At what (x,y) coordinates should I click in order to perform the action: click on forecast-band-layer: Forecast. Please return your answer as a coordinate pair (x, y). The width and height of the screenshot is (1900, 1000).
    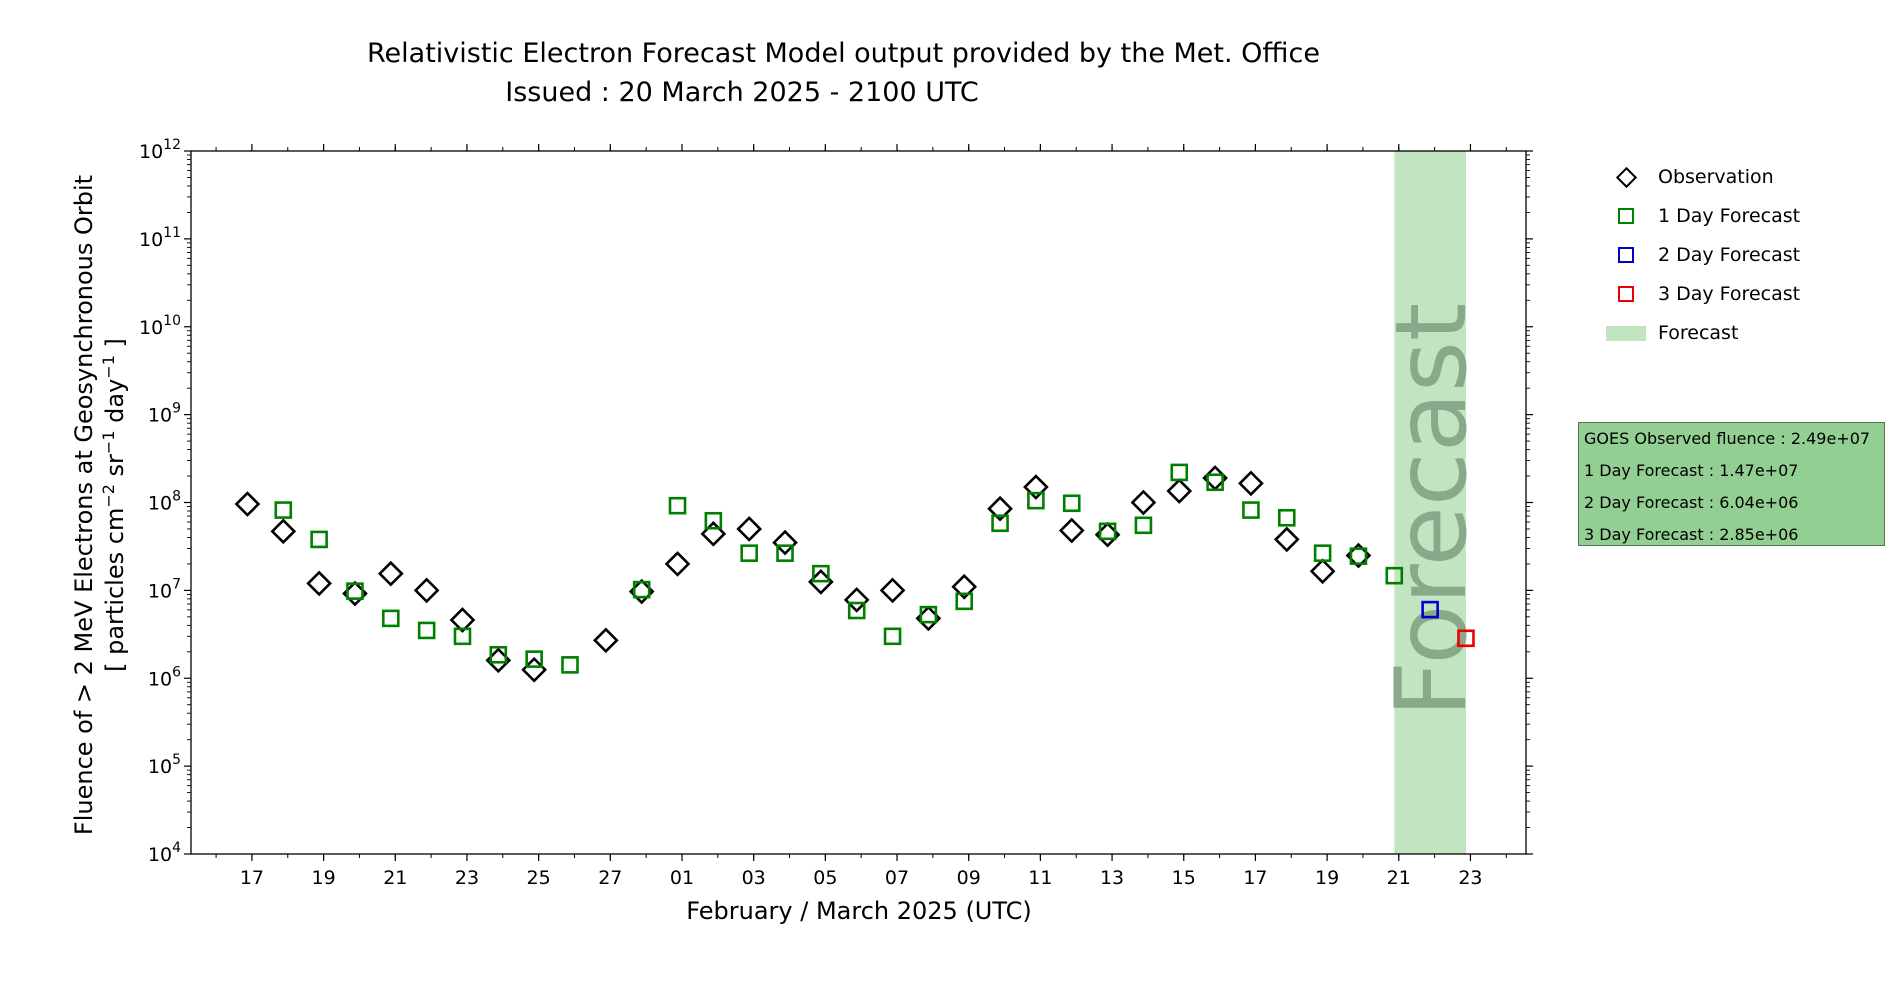
    Looking at the image, I should click on (1432, 502).